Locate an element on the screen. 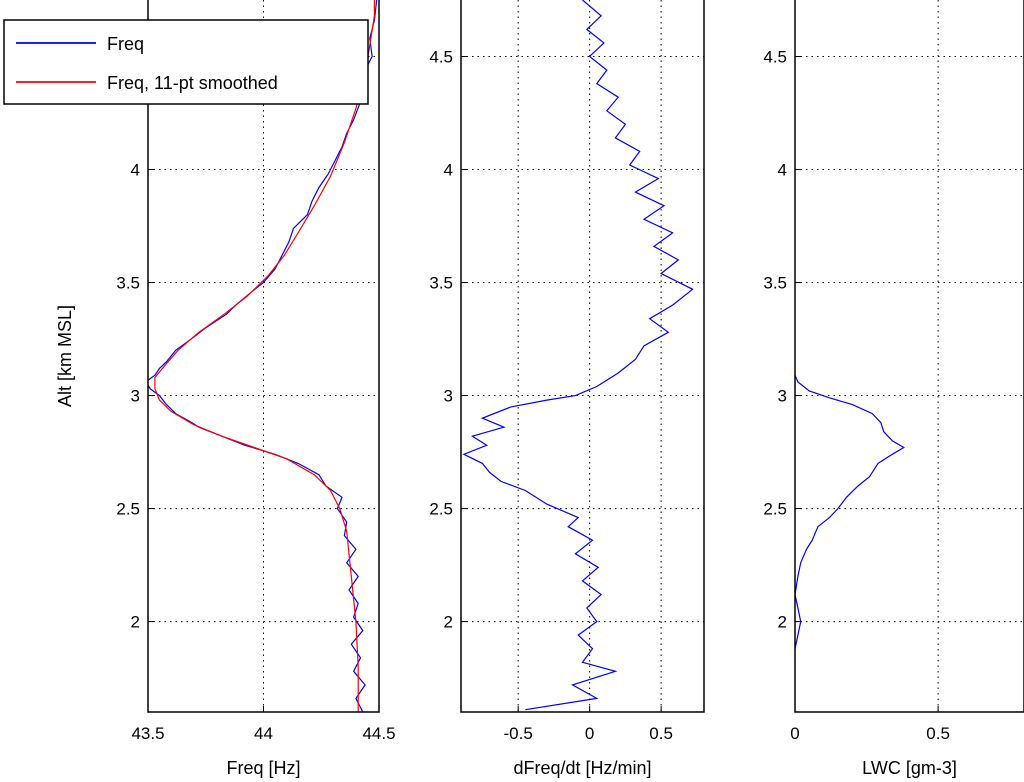 Image resolution: width=1024 pixels, height=782 pixels. legend-label: Freq, 11-pt smoothed is located at coordinates (192, 83).